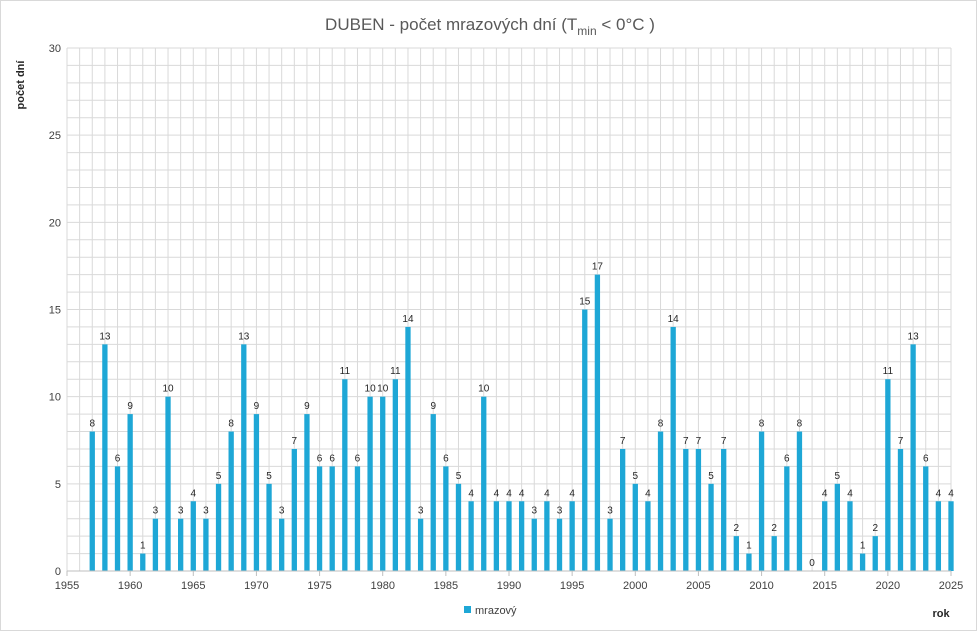  I want to click on x-tick-label: 1995, so click(572, 586).